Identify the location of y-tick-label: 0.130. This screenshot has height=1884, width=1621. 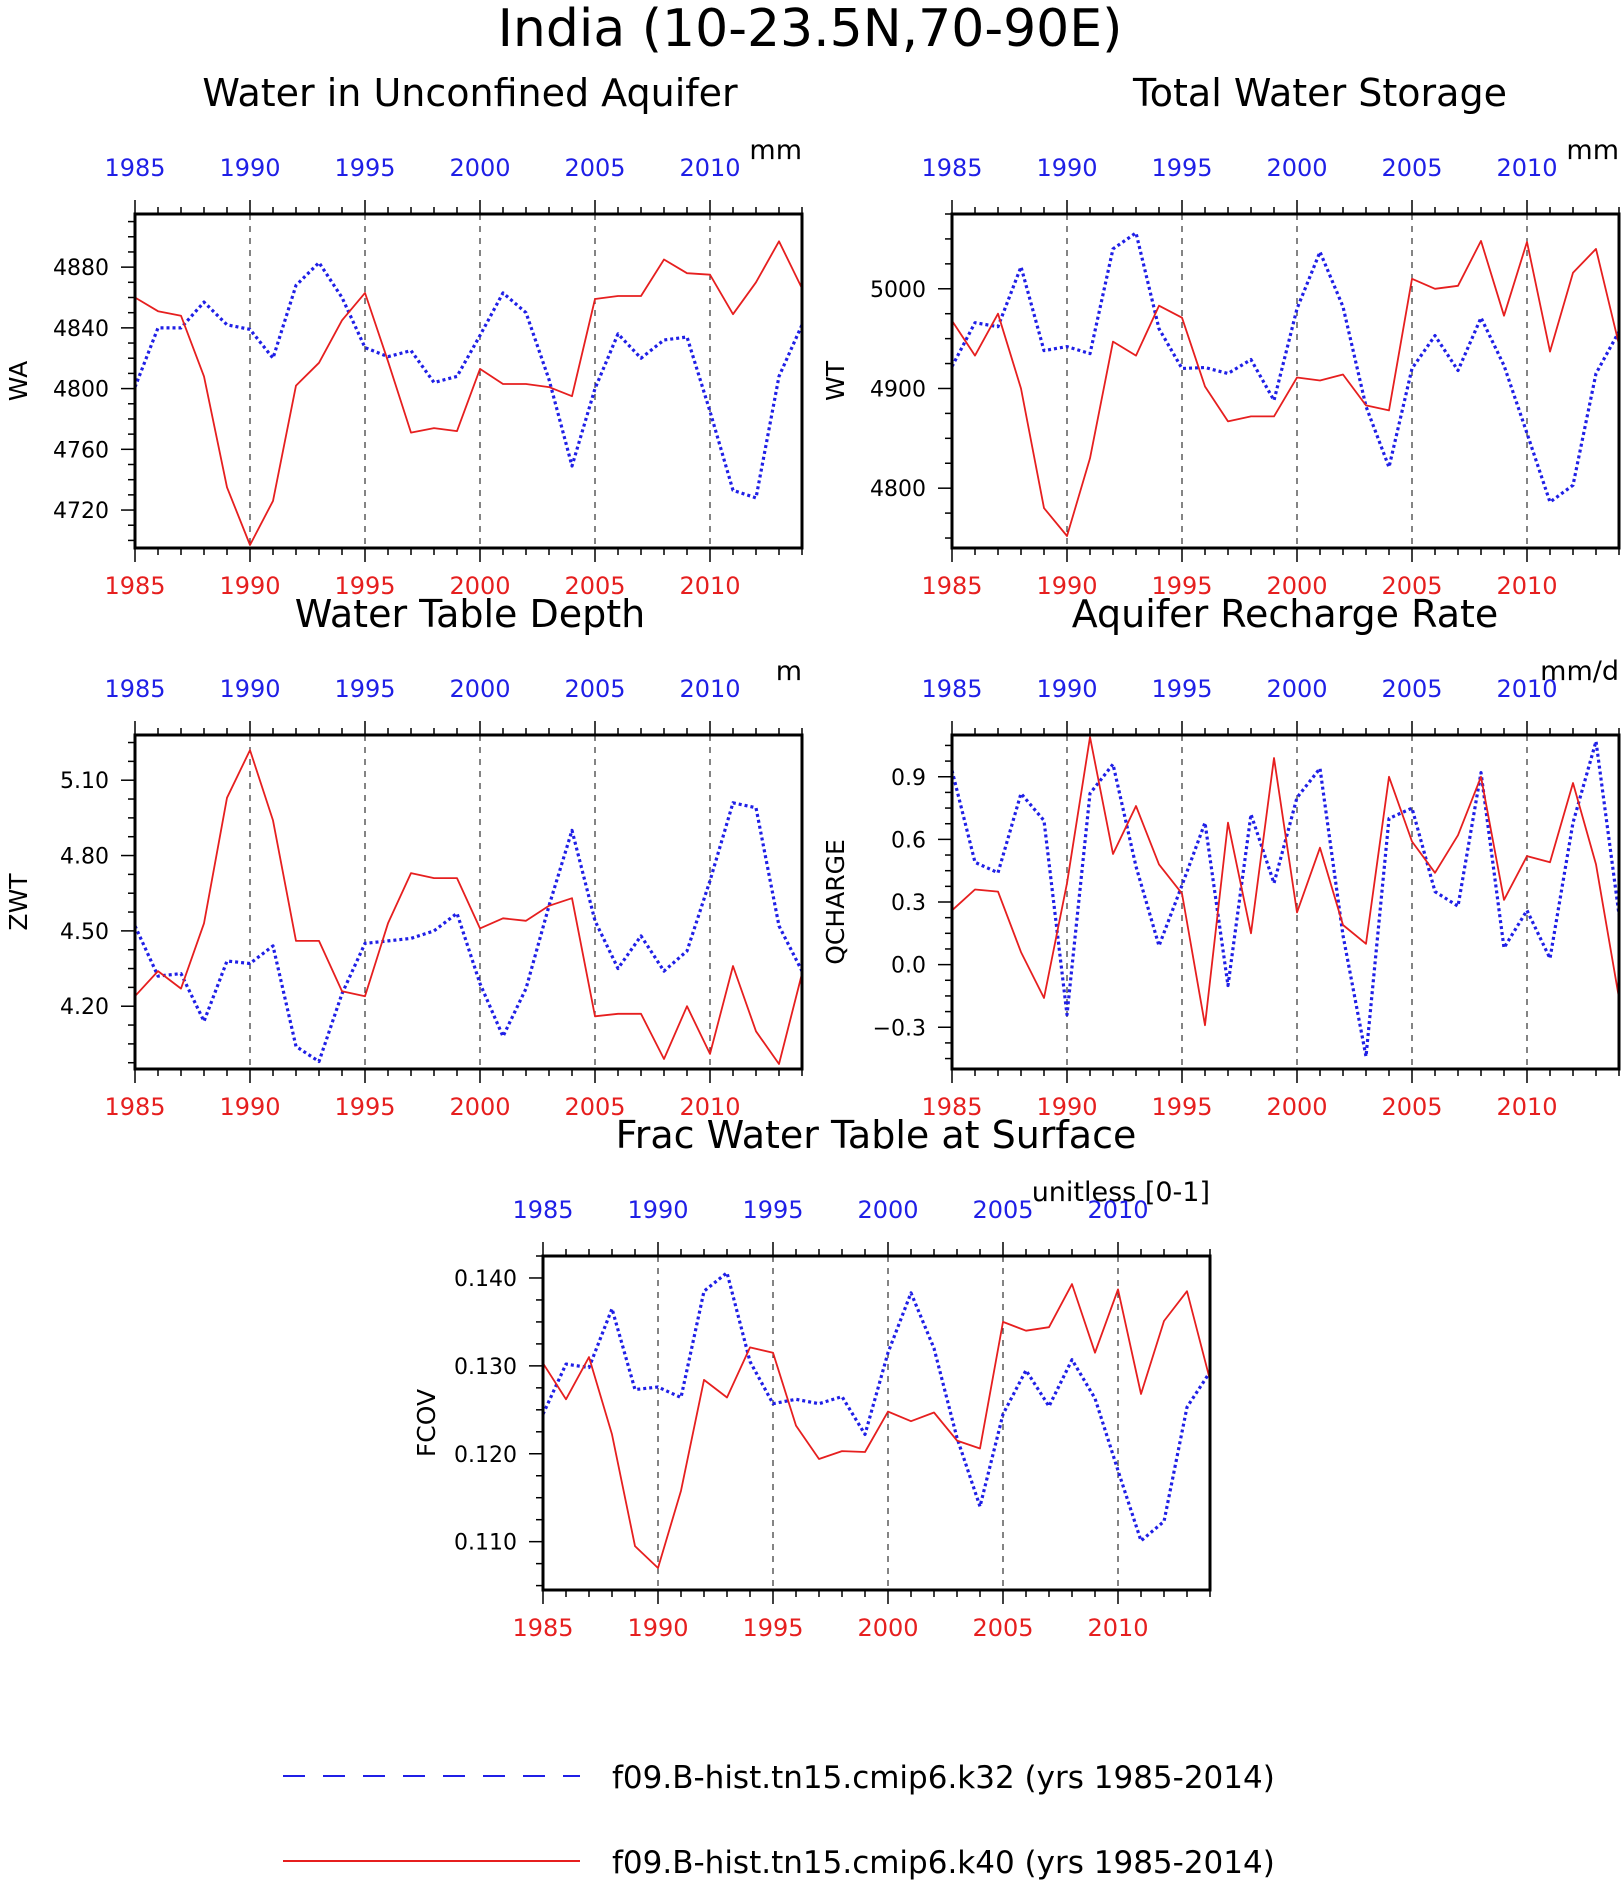
(485, 1367).